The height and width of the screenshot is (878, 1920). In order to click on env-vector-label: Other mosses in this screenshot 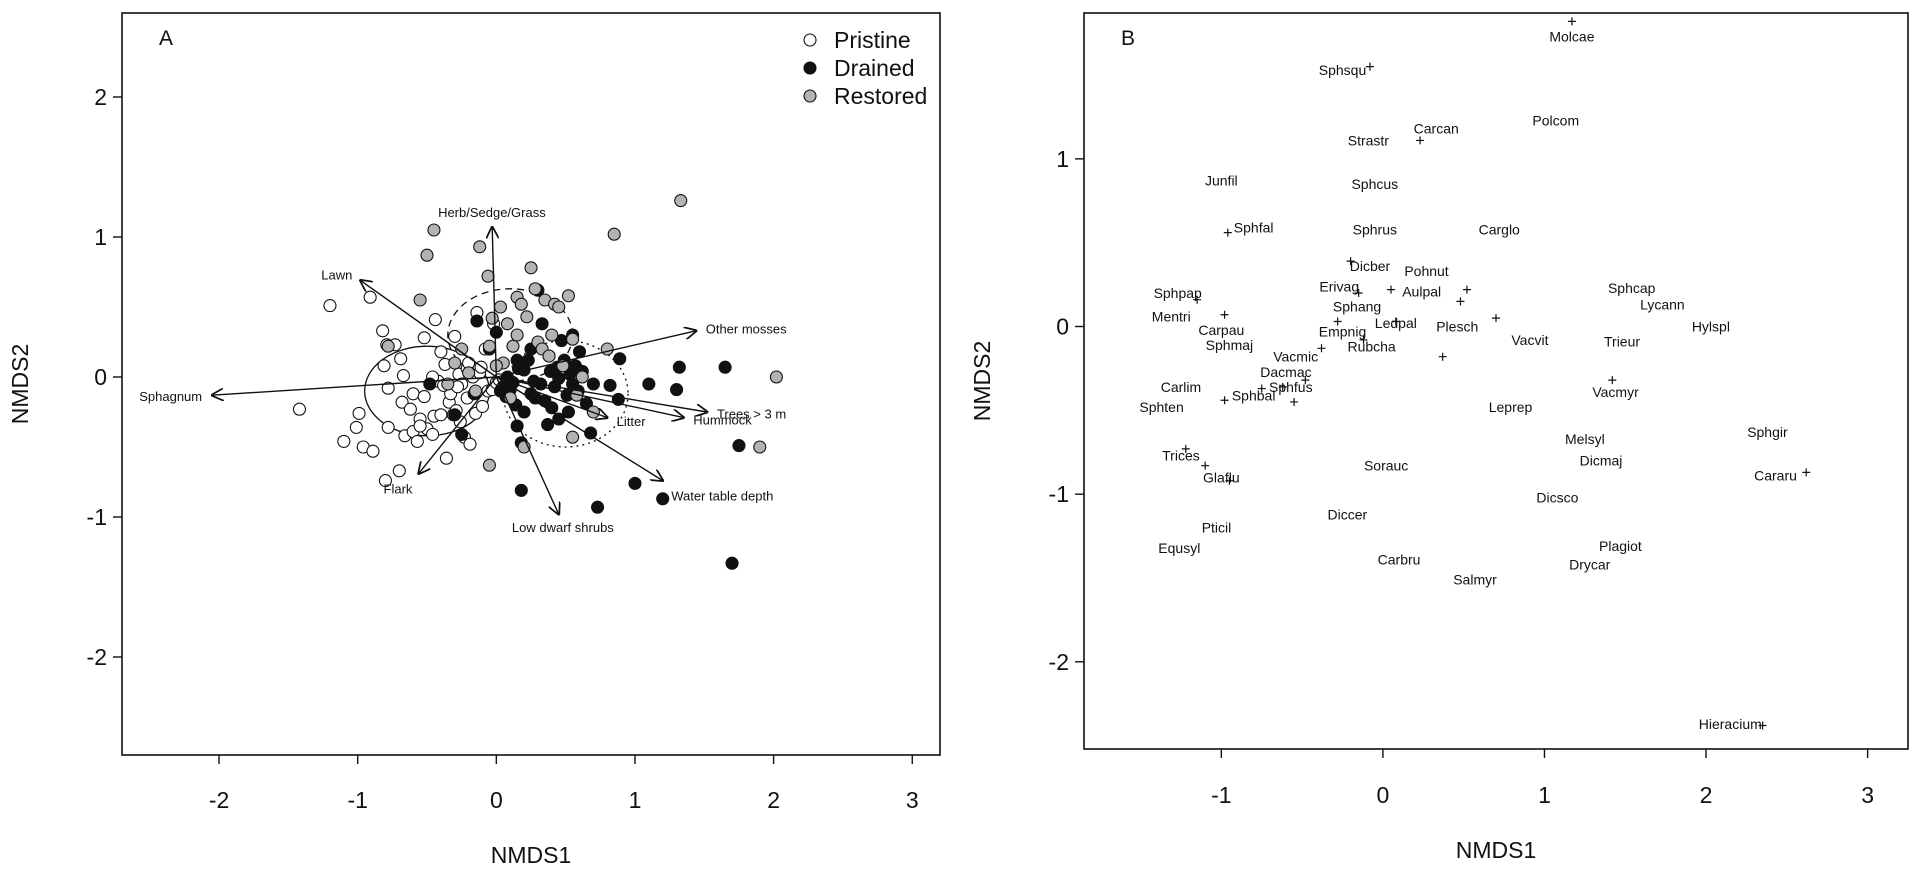, I will do `click(746, 329)`.